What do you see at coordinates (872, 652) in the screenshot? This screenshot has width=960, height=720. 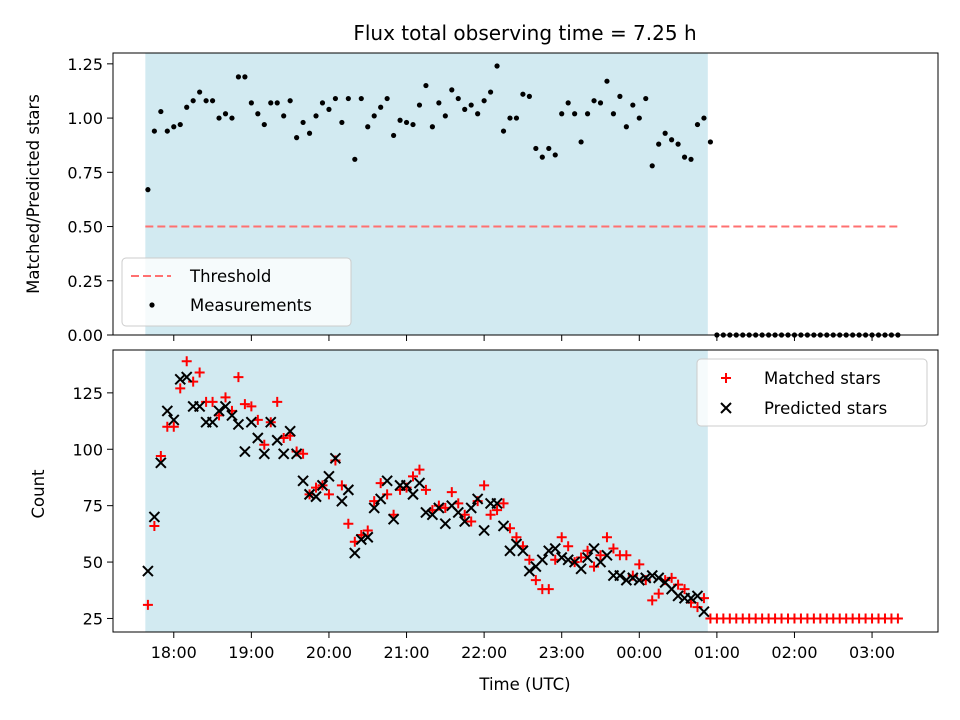 I see `x-tick-label: 03:00` at bounding box center [872, 652].